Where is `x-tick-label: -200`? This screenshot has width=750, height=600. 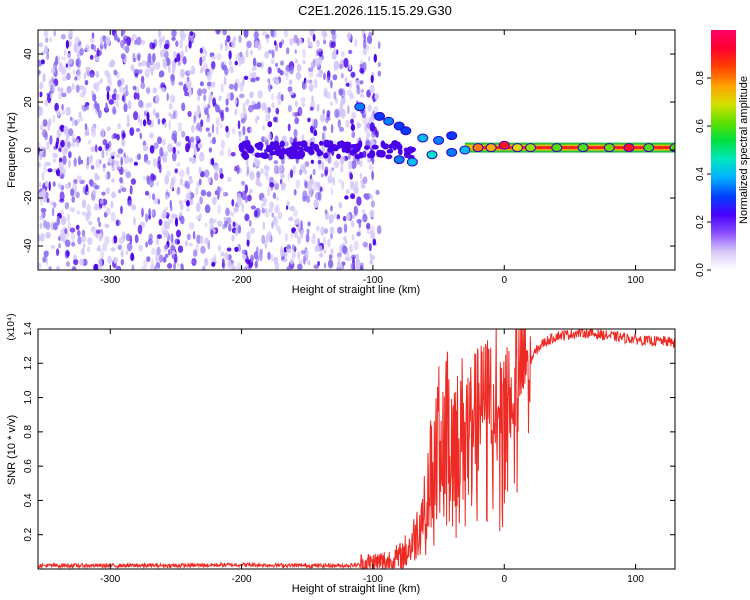 x-tick-label: -200 is located at coordinates (242, 280).